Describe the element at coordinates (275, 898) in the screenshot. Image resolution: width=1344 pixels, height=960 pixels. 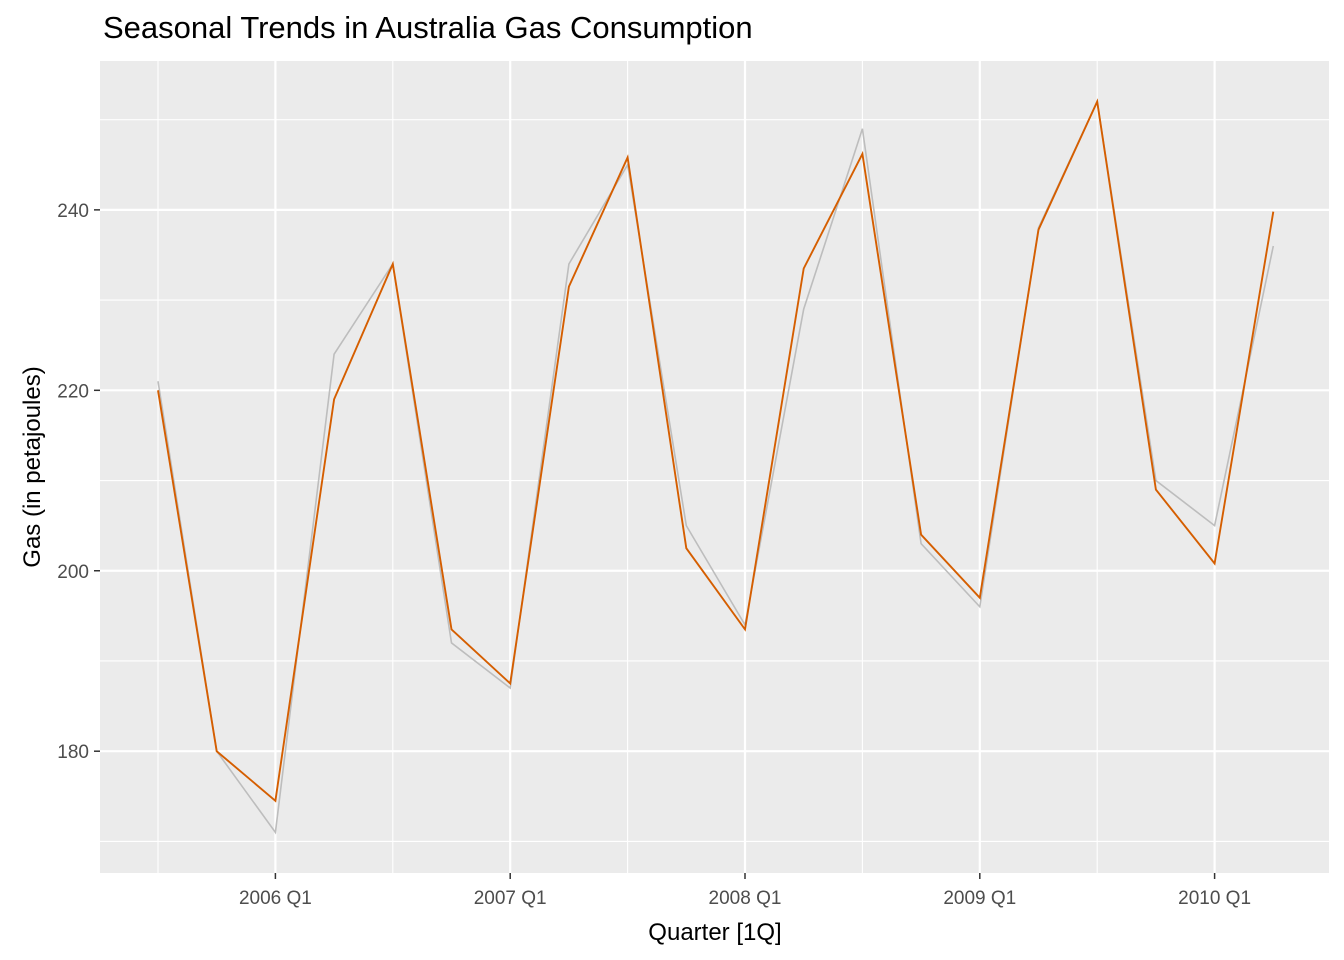
I see `x-tick-label: 2006 Q1` at that location.